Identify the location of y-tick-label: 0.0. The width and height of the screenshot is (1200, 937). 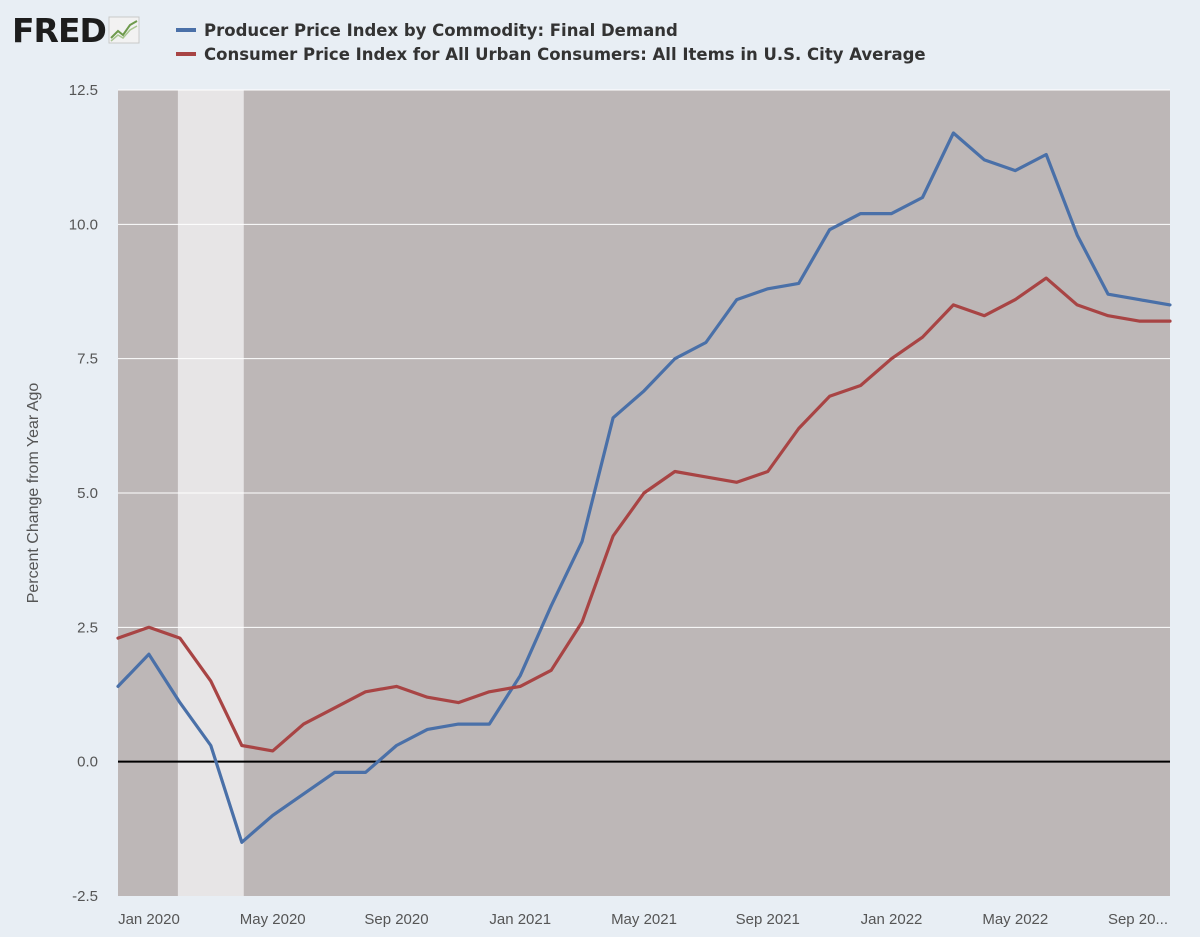
(87, 762).